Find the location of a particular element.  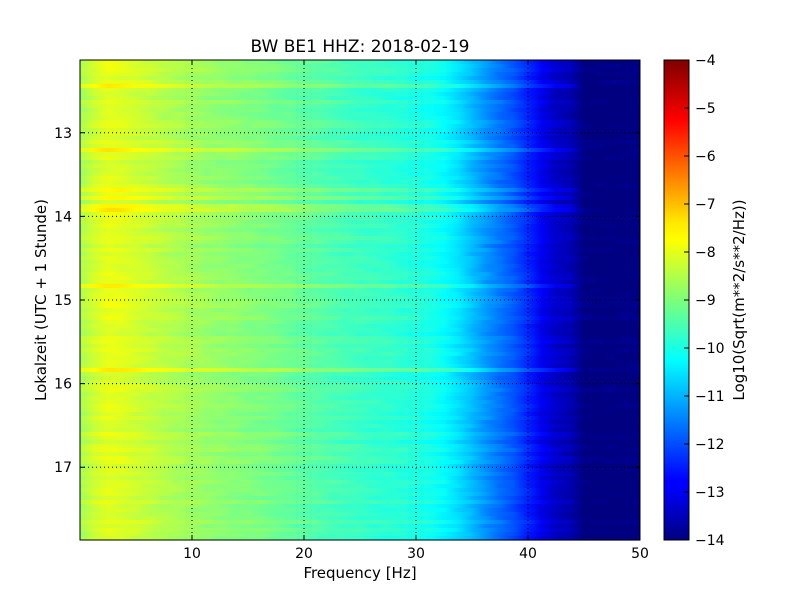

y-tick-label: 16 is located at coordinates (63, 385).